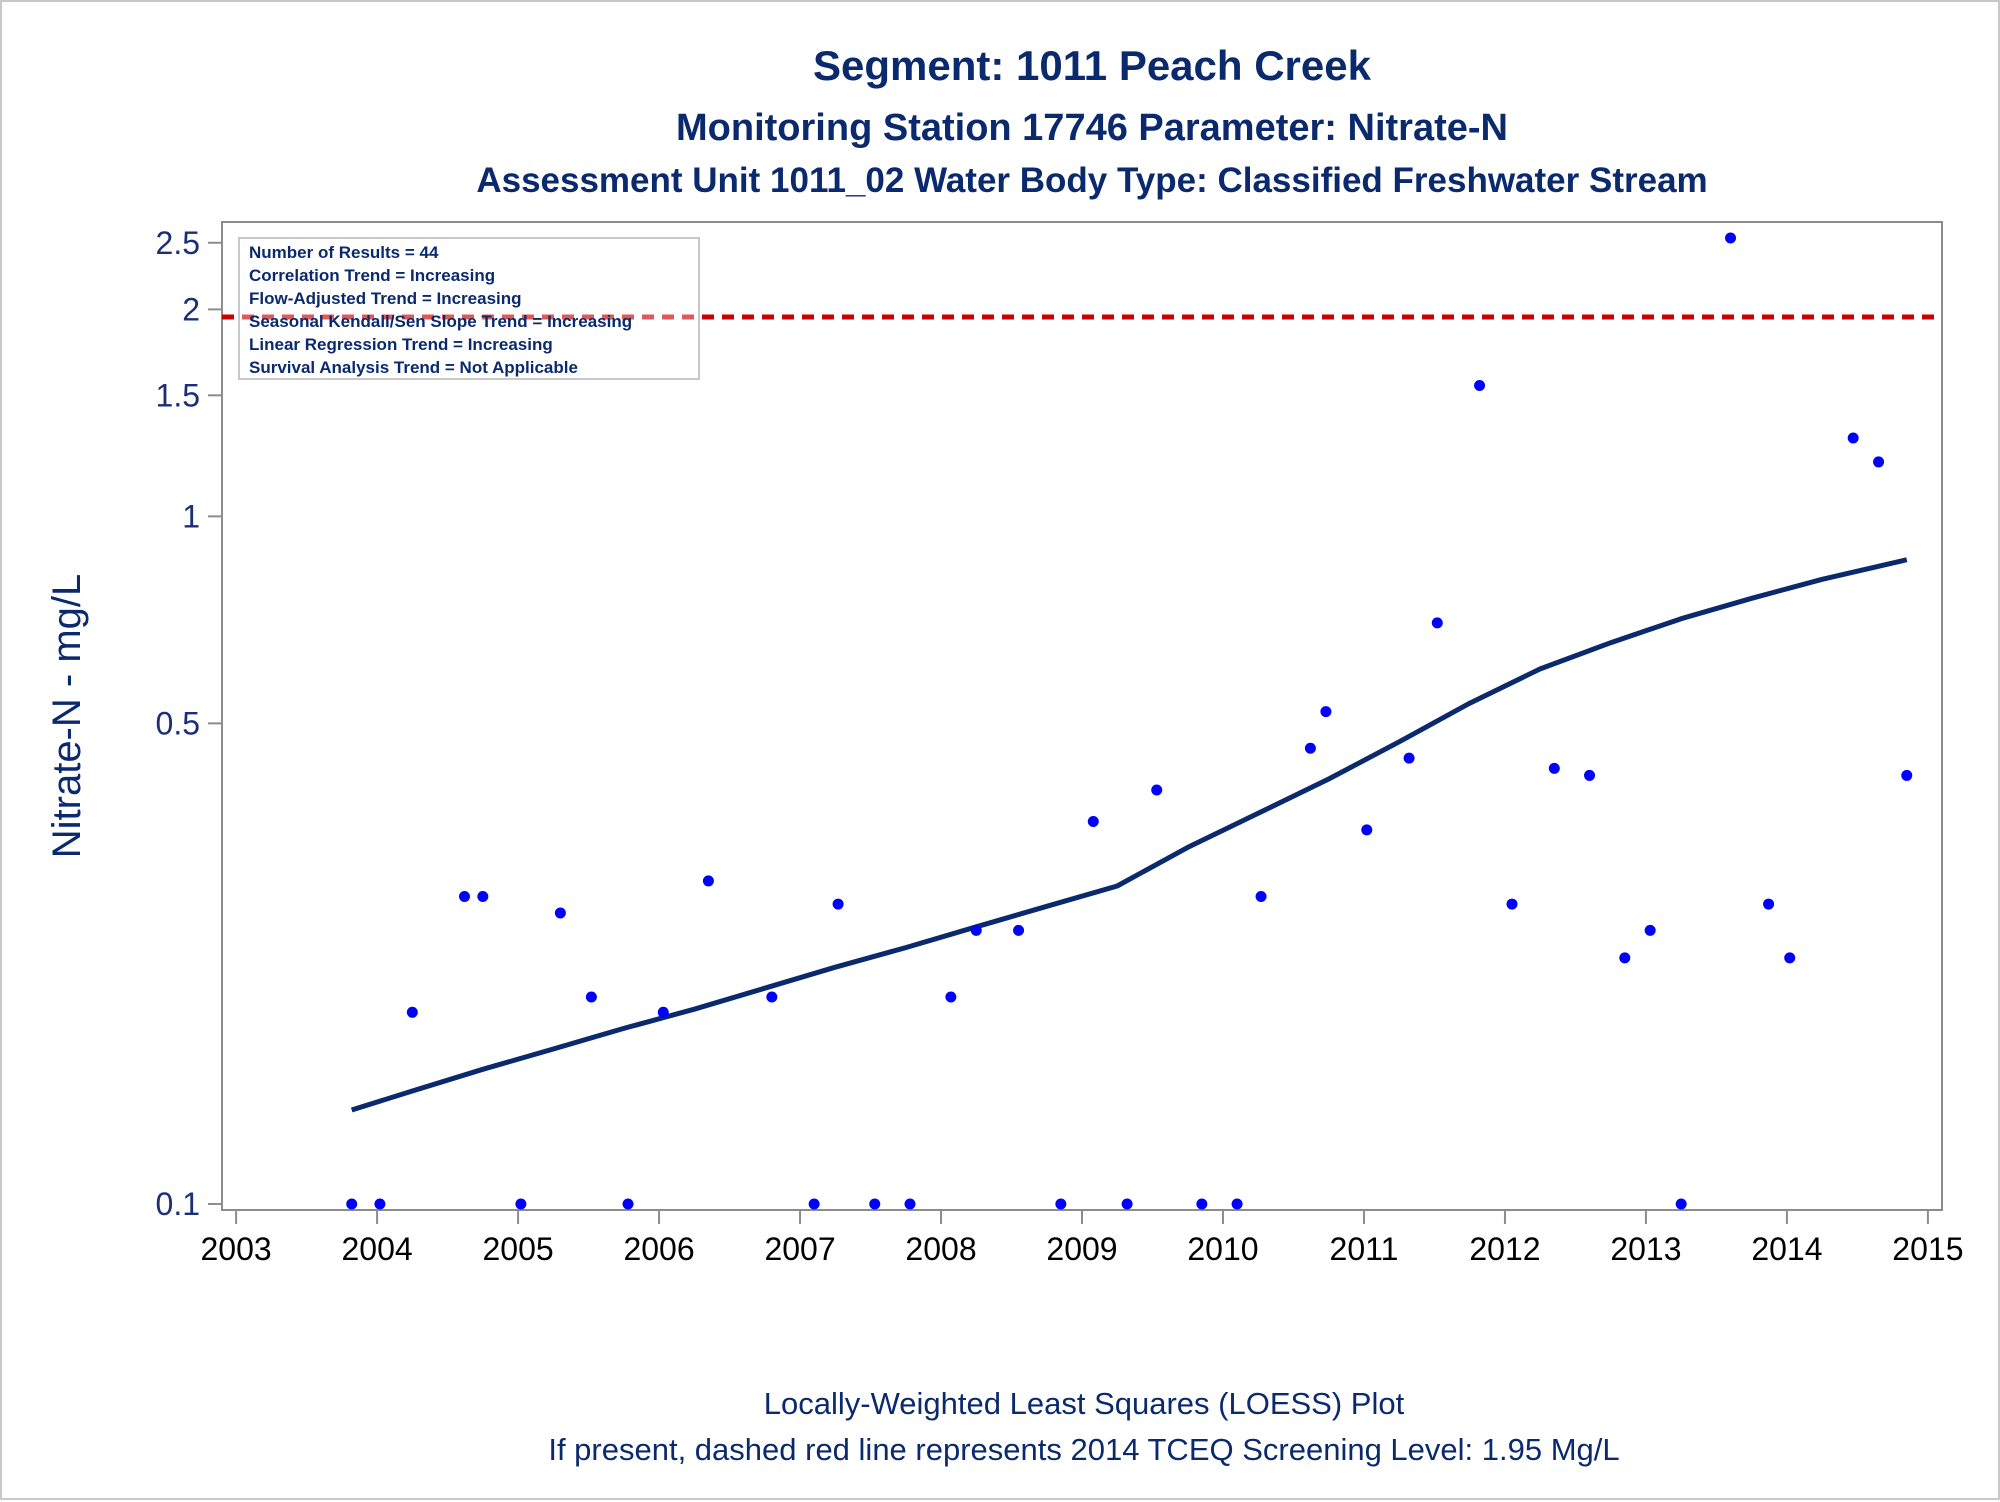  What do you see at coordinates (178, 243) in the screenshot?
I see `y-tick-label: 2.5` at bounding box center [178, 243].